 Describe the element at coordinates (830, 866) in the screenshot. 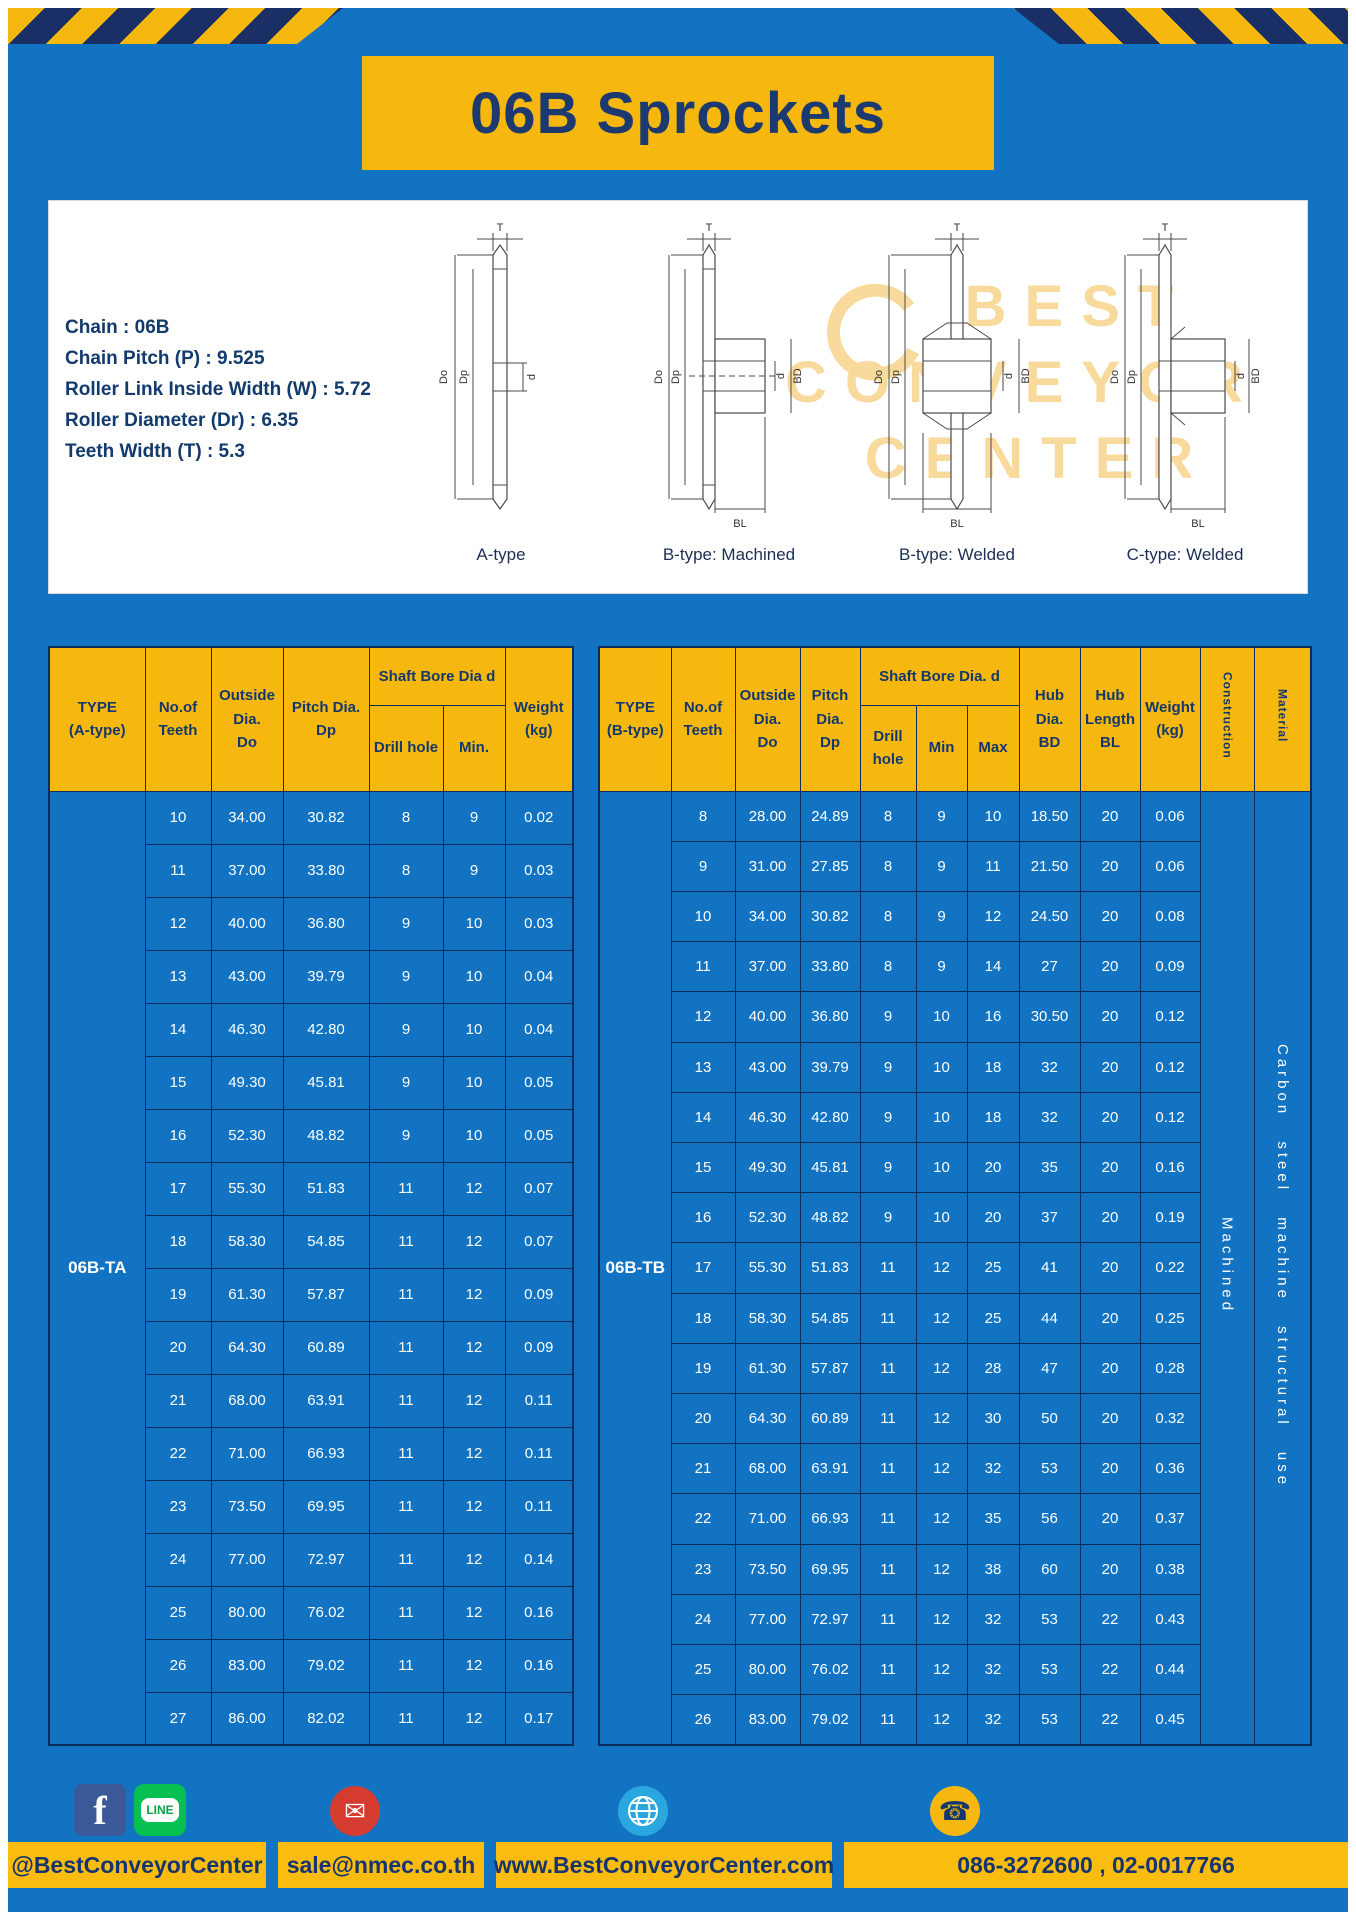

I see `value-cell: 27.85` at that location.